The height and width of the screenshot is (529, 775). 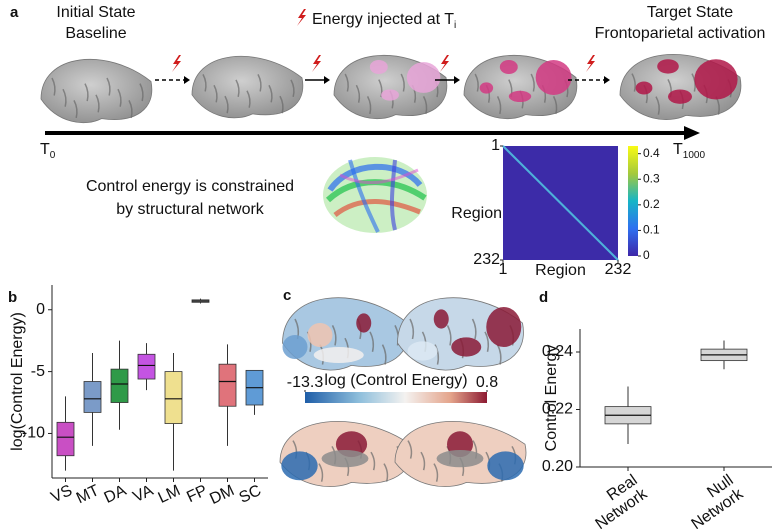 What do you see at coordinates (557, 351) in the screenshot?
I see `y-tick-label: 0.24` at bounding box center [557, 351].